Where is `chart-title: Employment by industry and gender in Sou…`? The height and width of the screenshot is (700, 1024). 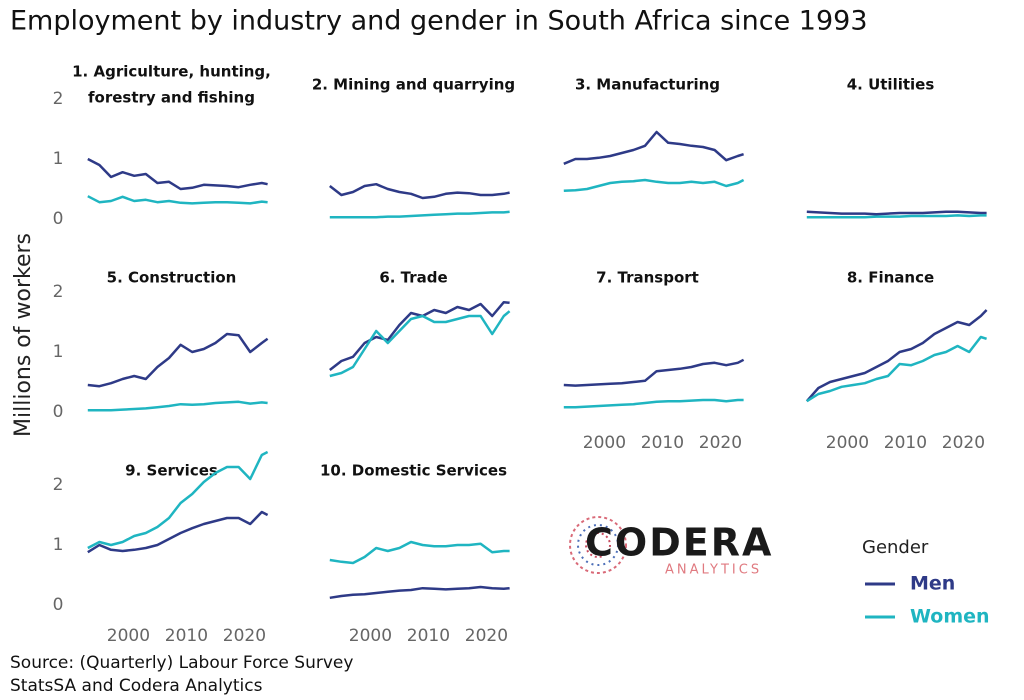 chart-title: Employment by industry and gender in Sou… is located at coordinates (439, 21).